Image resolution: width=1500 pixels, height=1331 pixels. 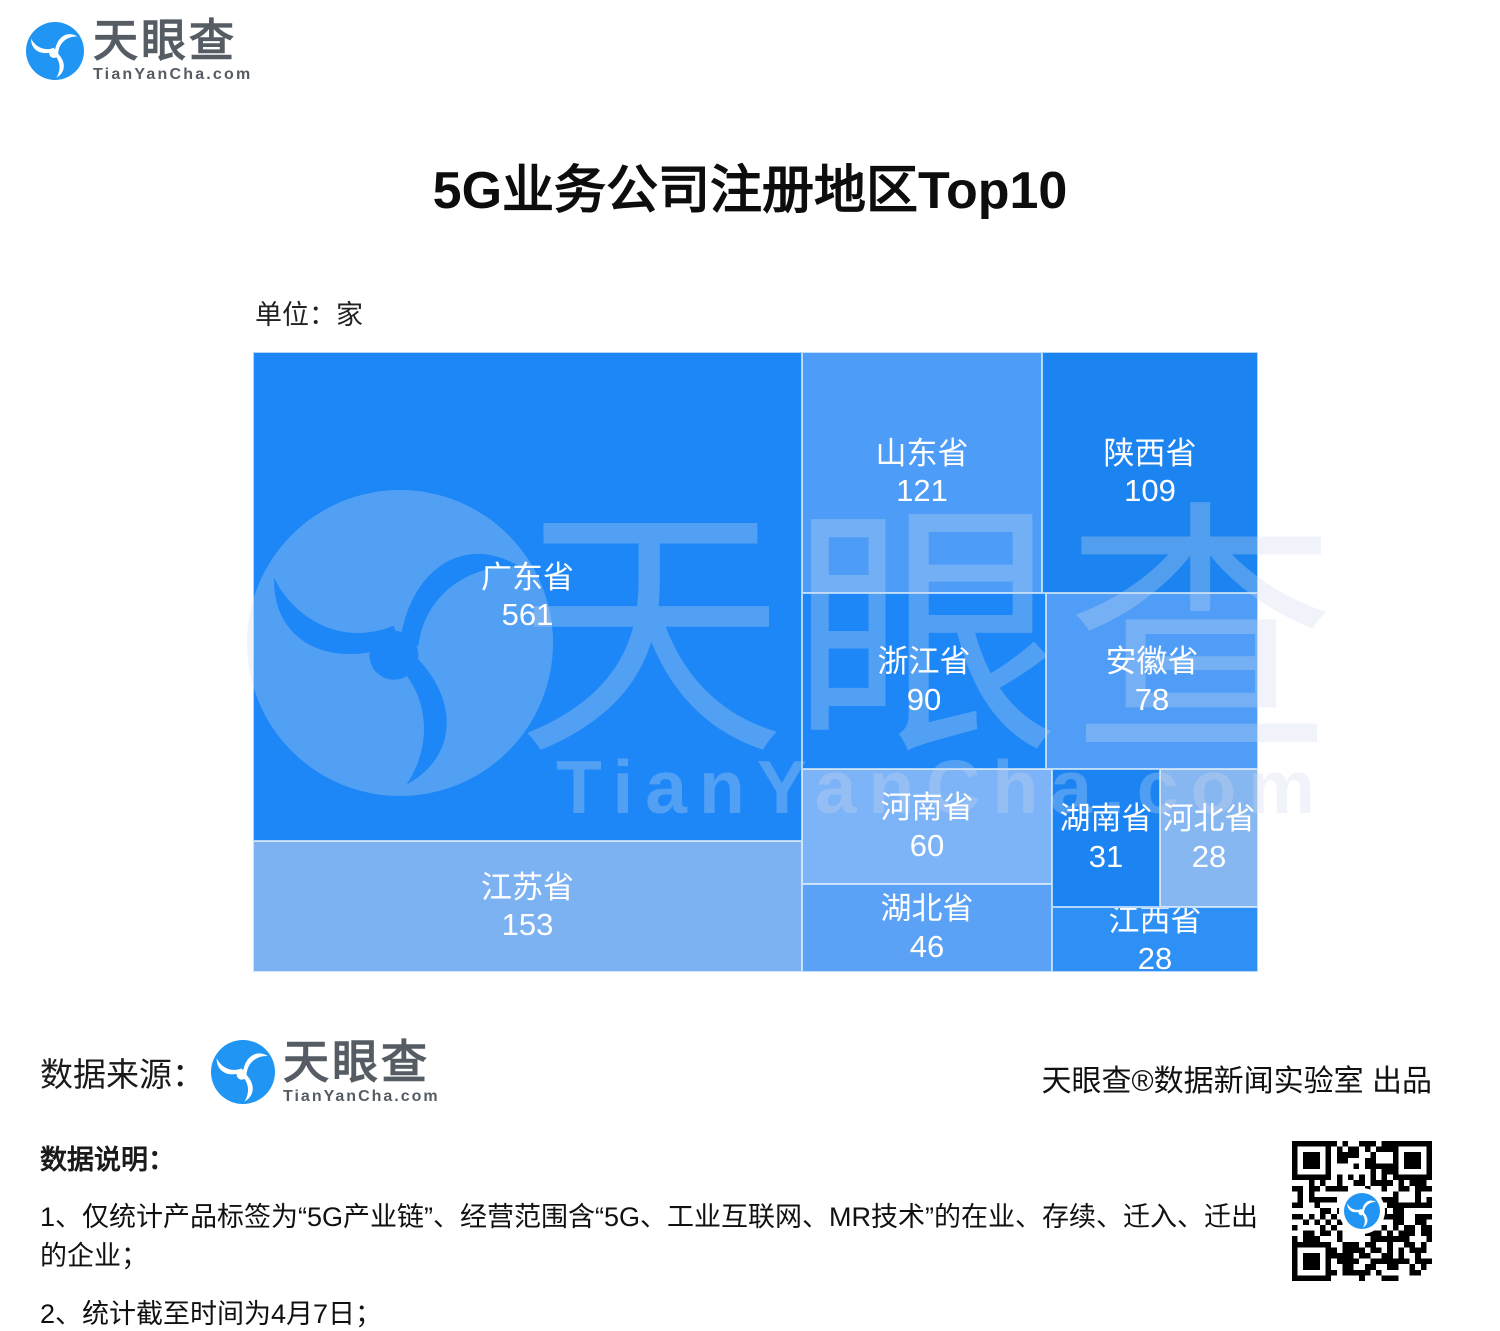 I want to click on cell-label: 浙江省, so click(x=924, y=662).